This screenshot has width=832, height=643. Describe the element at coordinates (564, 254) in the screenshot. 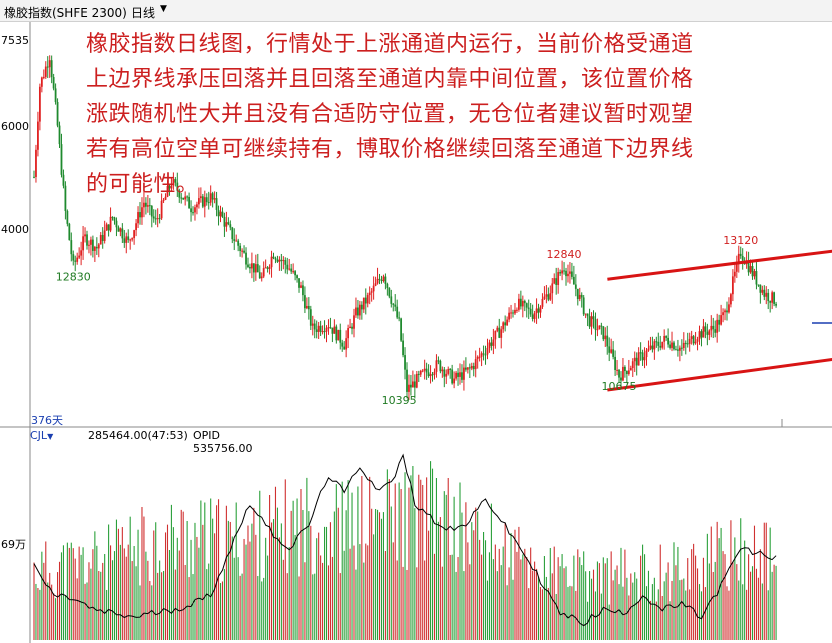

I see `price-annotation: 12840` at that location.